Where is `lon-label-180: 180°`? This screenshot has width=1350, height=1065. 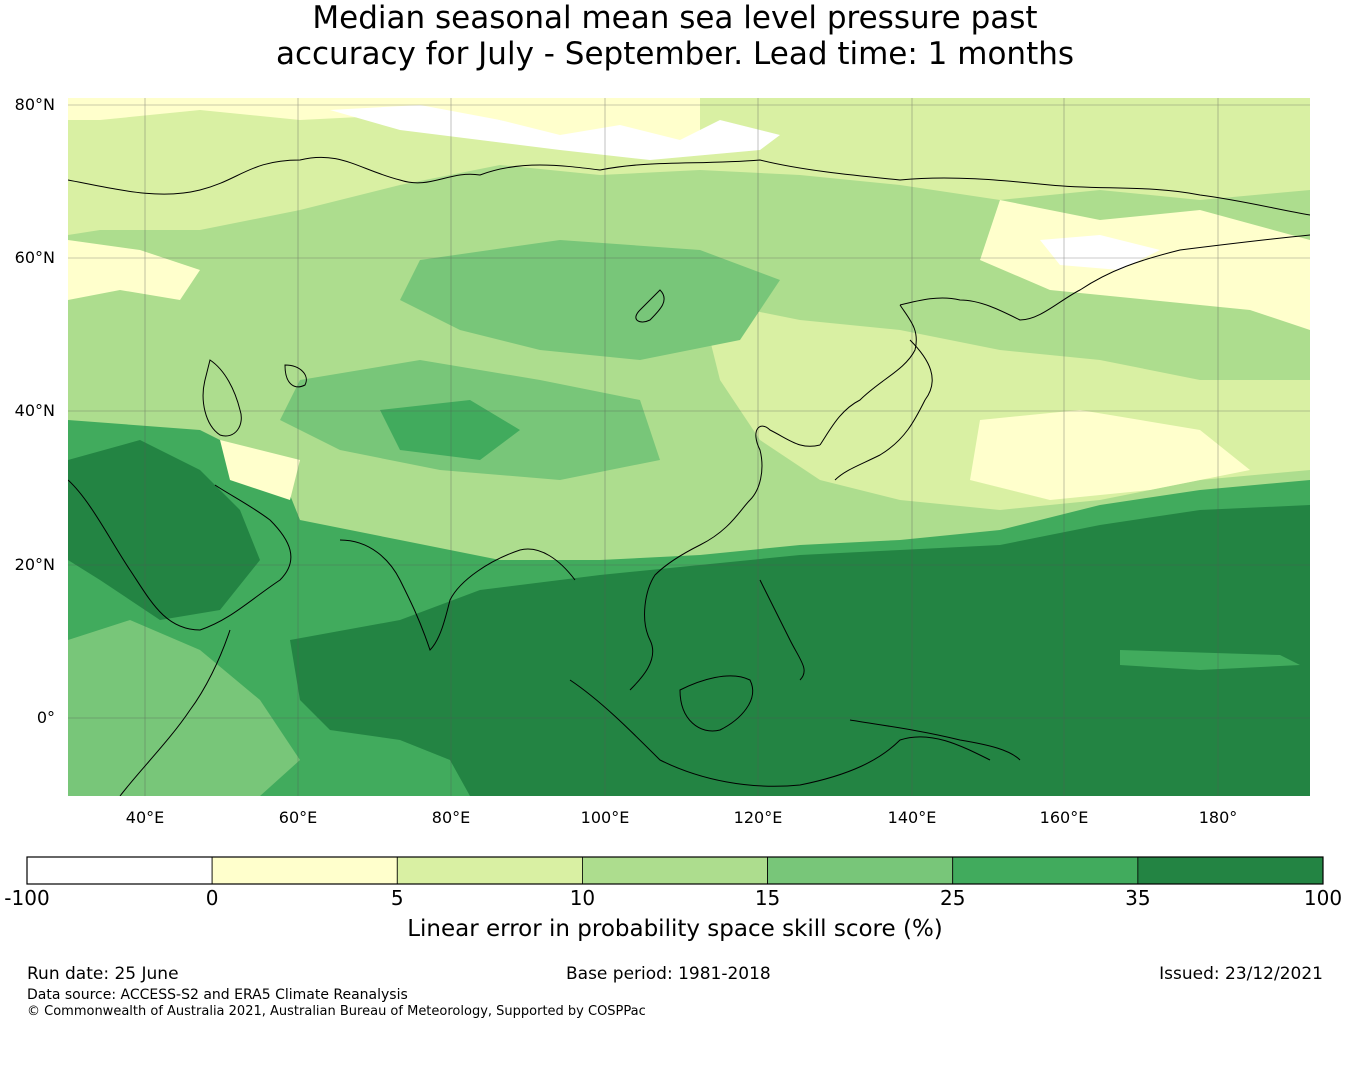
lon-label-180: 180° is located at coordinates (1218, 817).